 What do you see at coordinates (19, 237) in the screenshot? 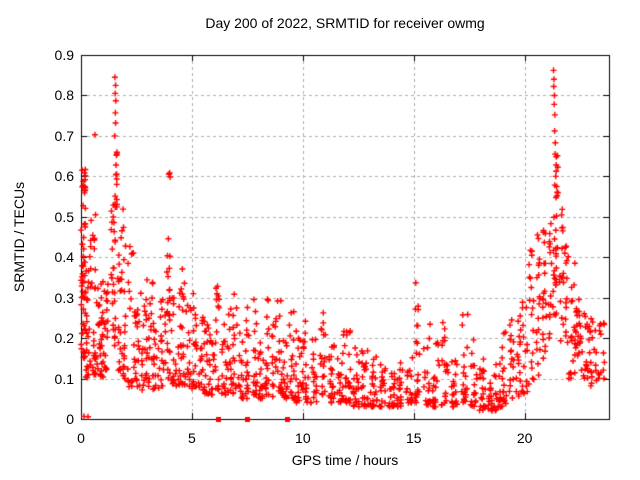
I see `y-axis-label: SRMTID / TECUs` at bounding box center [19, 237].